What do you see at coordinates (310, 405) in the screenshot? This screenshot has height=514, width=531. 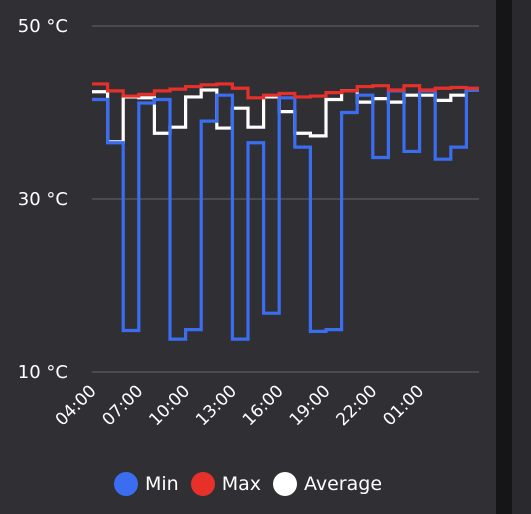 I see `x-tick-label: 19:00` at bounding box center [310, 405].